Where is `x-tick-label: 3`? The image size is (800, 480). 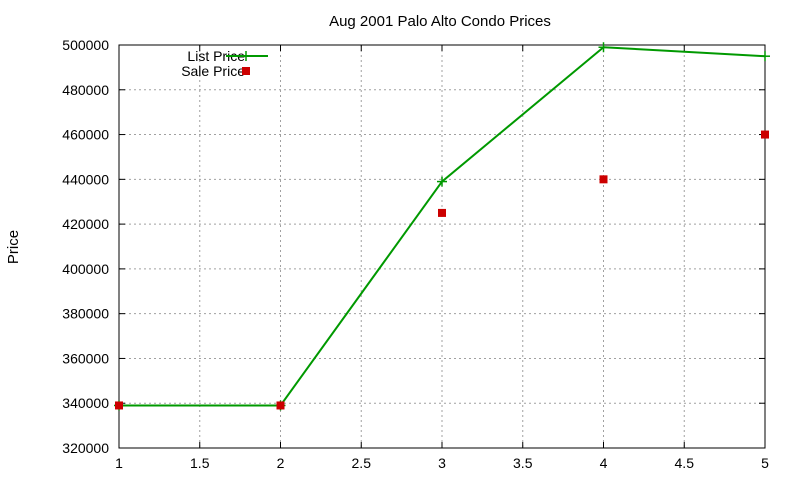 x-tick-label: 3 is located at coordinates (442, 463).